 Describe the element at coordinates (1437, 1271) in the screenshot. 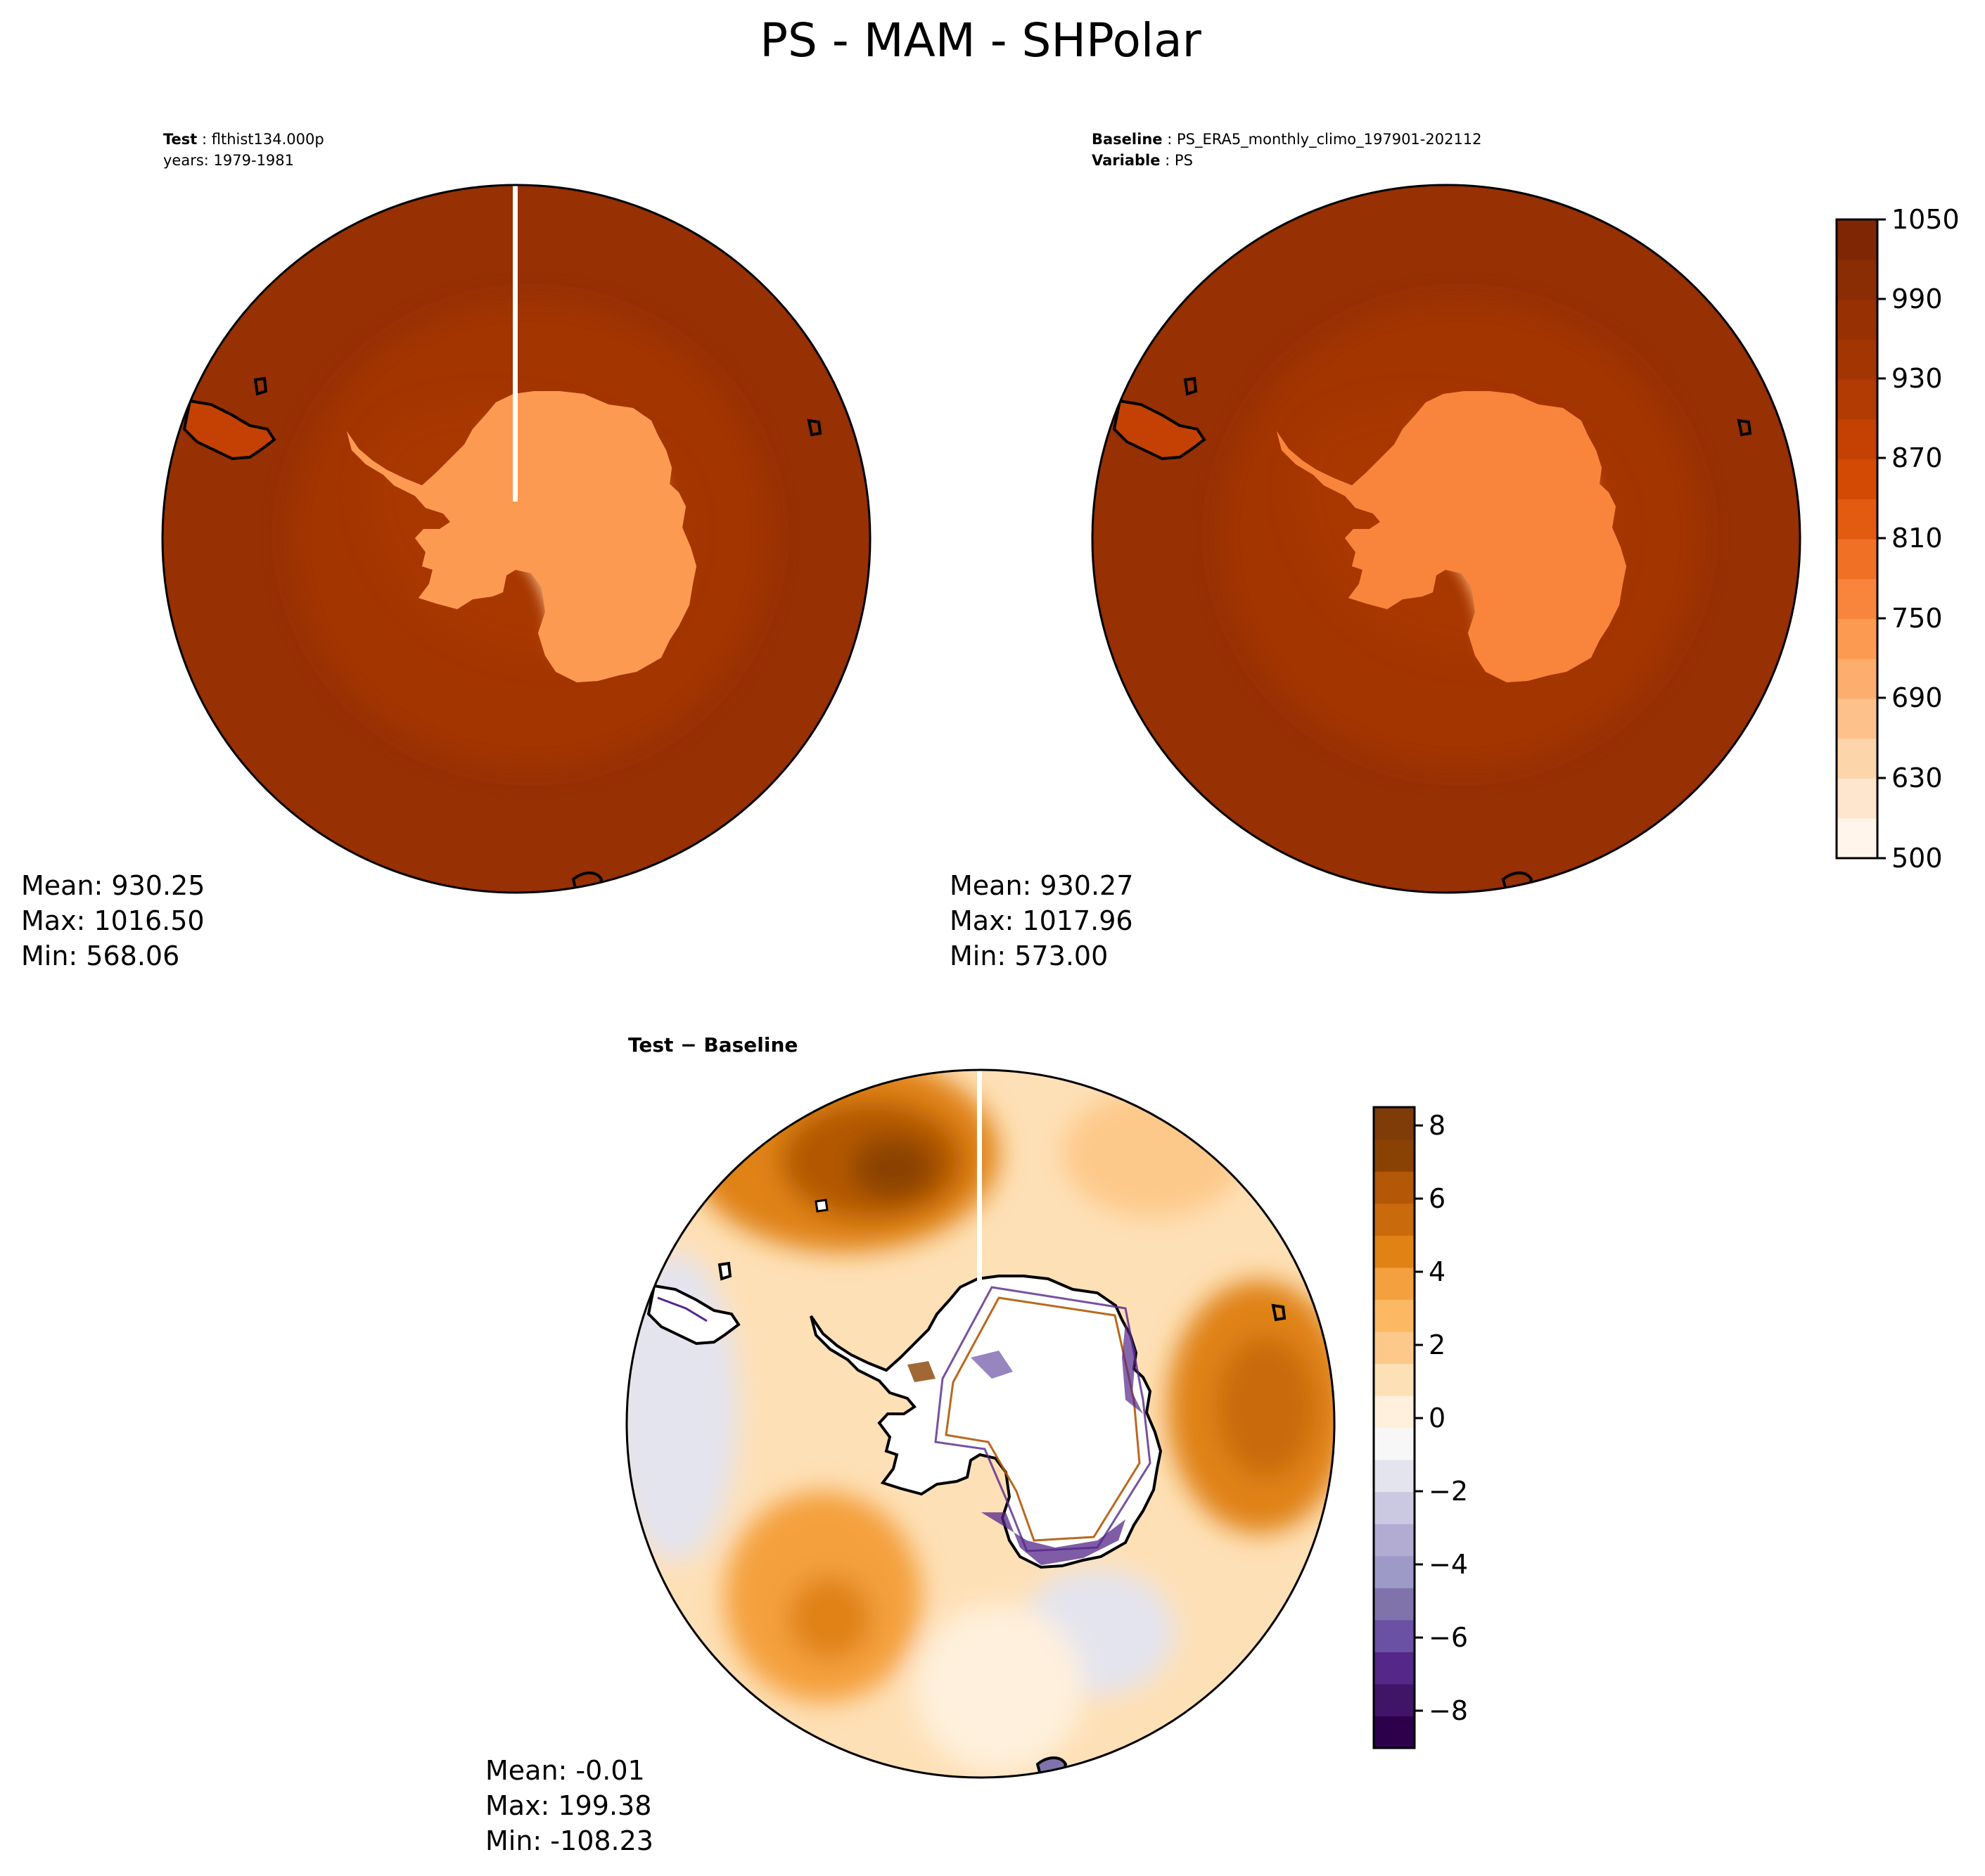

I see `colorbar-tick-label: 4` at that location.